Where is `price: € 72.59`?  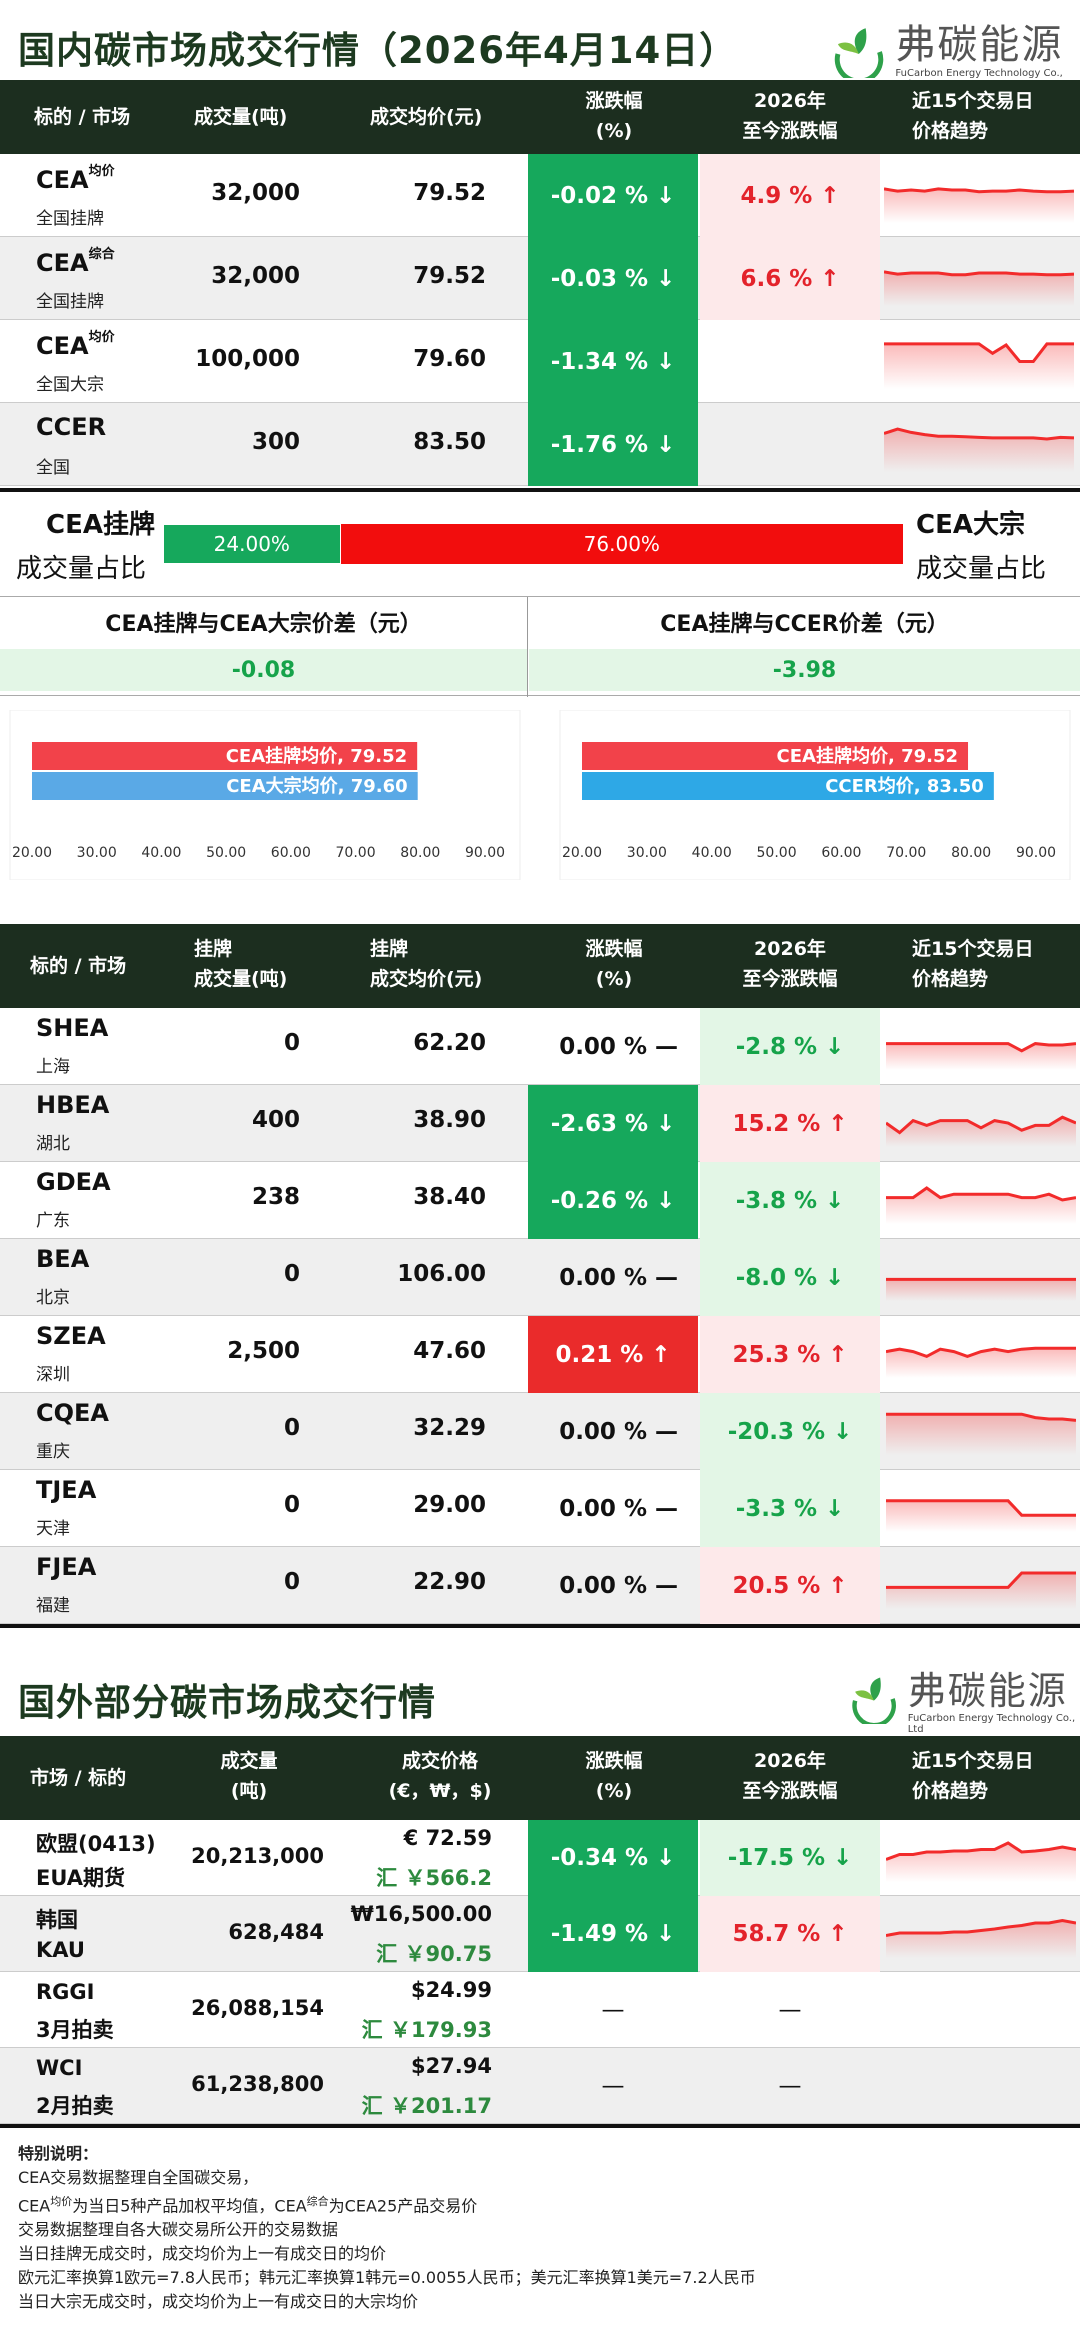 price: € 72.59 is located at coordinates (447, 1838).